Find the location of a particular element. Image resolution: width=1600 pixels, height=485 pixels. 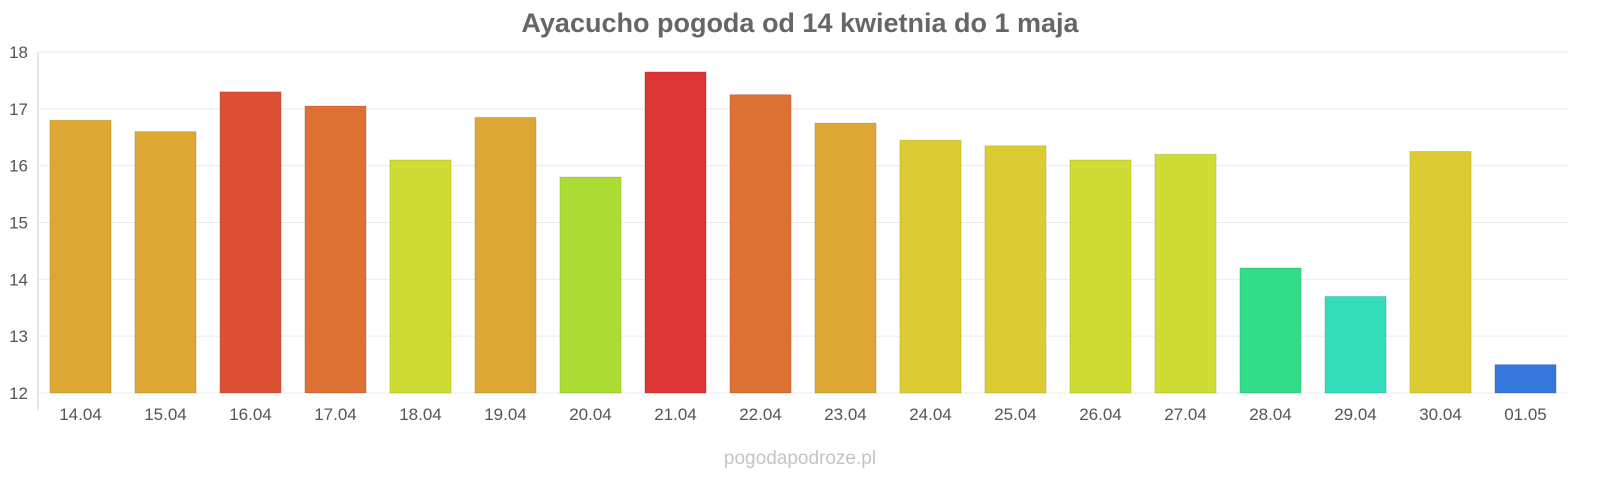

x-tick-label: 19.04 is located at coordinates (505, 414).